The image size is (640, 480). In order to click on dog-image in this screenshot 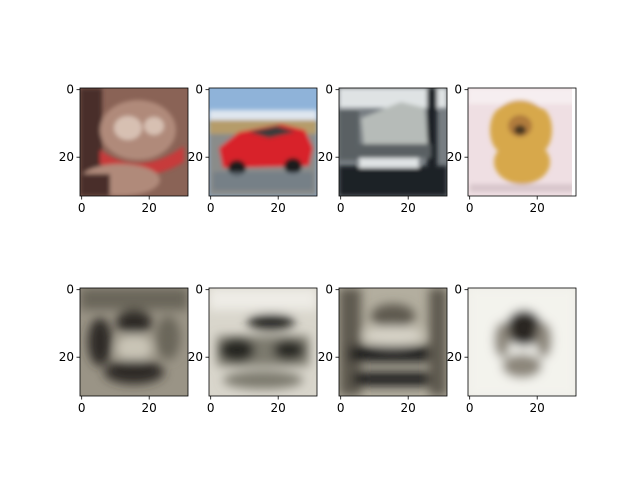, I will do `click(522, 142)`.